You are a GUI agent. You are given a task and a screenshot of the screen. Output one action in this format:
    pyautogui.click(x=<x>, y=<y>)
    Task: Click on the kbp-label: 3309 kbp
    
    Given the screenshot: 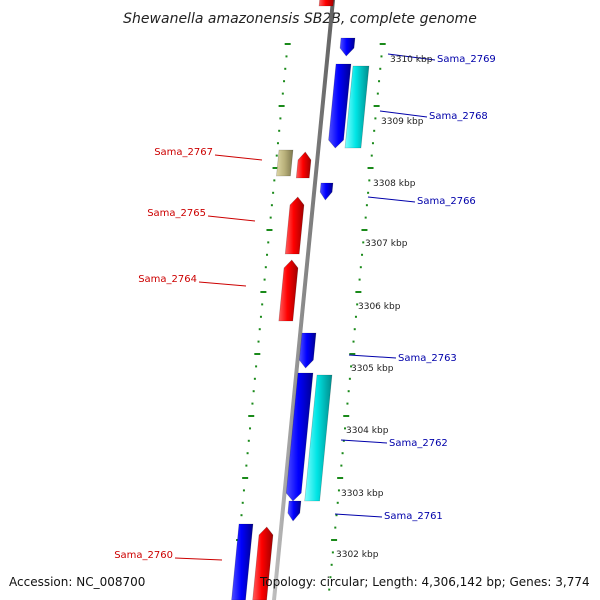 What is the action you would take?
    pyautogui.click(x=402, y=122)
    